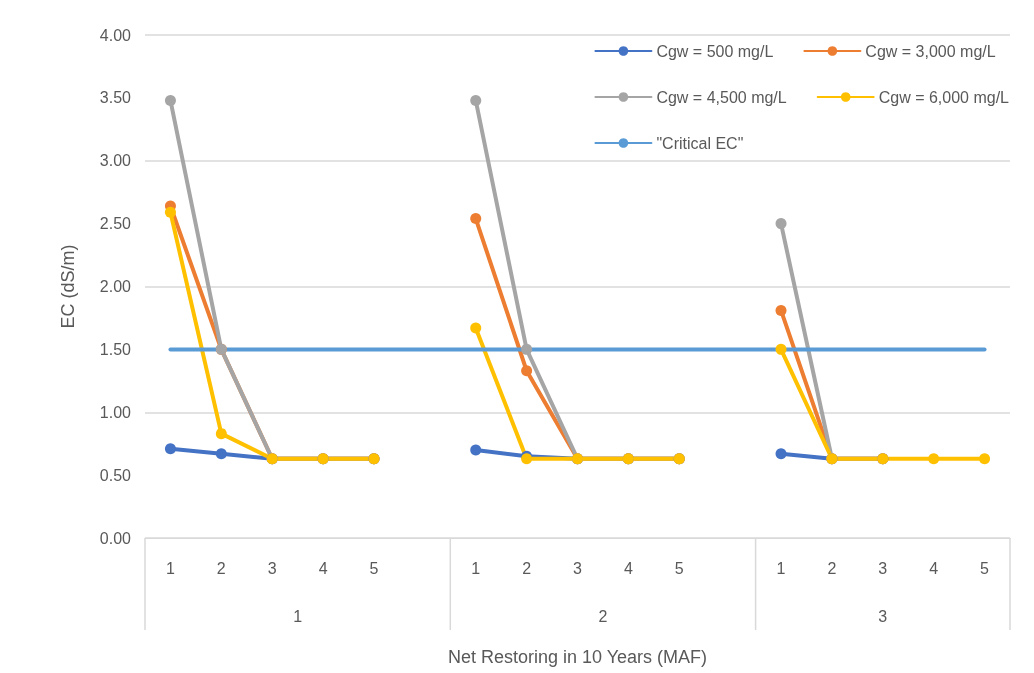 The width and height of the screenshot is (1034, 673). What do you see at coordinates (721, 97) in the screenshot?
I see `legend-label: Cgw = 4,500 mg/L` at bounding box center [721, 97].